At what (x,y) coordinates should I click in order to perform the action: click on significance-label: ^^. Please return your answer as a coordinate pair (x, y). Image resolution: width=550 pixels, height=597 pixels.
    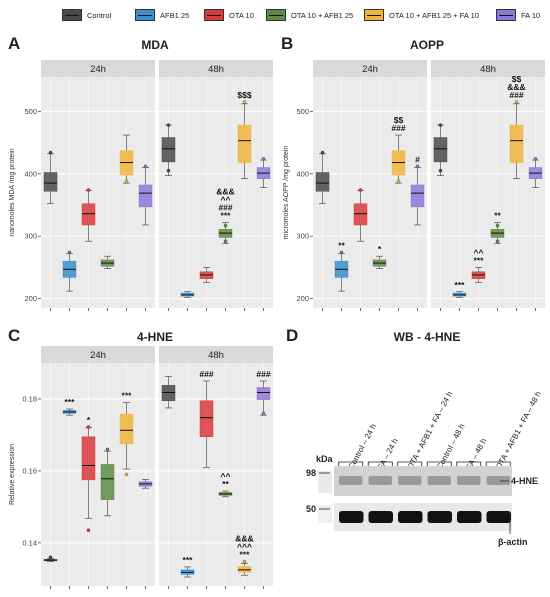
    Looking at the image, I should click on (226, 199).